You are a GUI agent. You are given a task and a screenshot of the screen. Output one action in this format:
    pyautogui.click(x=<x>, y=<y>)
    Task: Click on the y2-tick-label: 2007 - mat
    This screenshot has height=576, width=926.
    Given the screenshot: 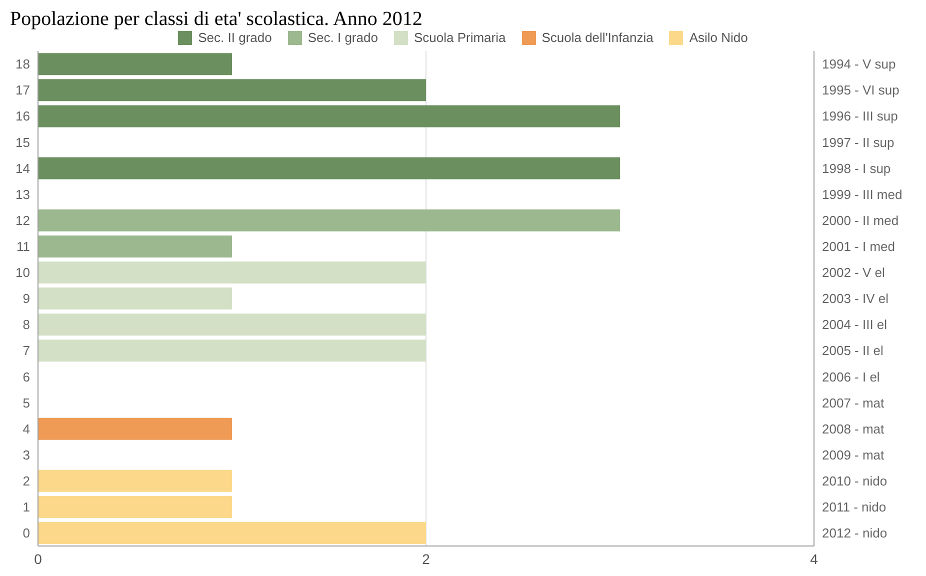 What is the action you would take?
    pyautogui.click(x=853, y=402)
    